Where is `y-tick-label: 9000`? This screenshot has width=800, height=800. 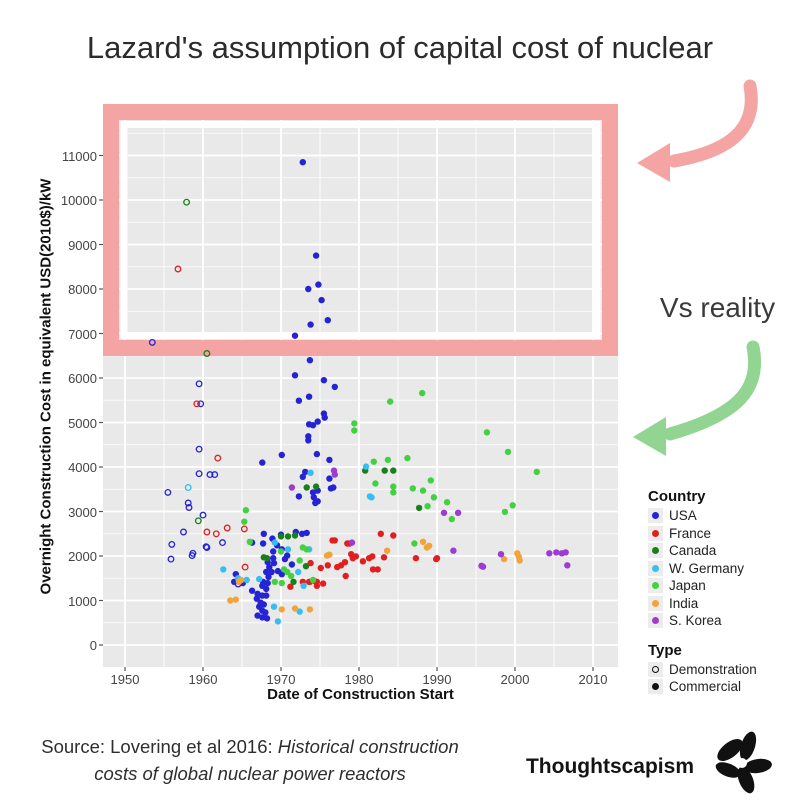
y-tick-label: 9000 is located at coordinates (82, 245).